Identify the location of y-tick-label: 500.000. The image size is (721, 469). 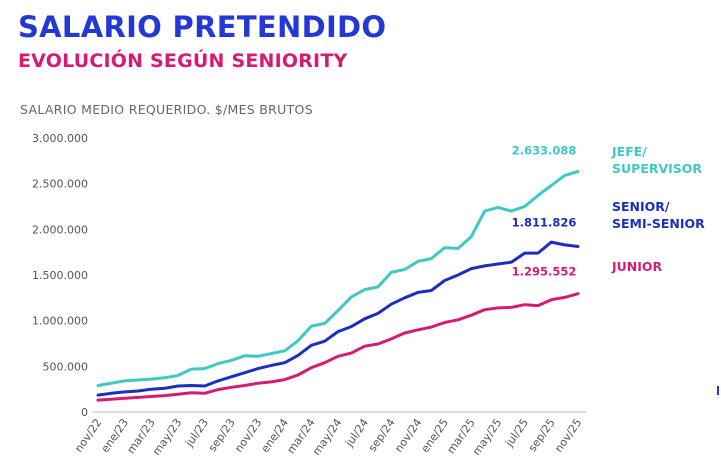
(66, 366).